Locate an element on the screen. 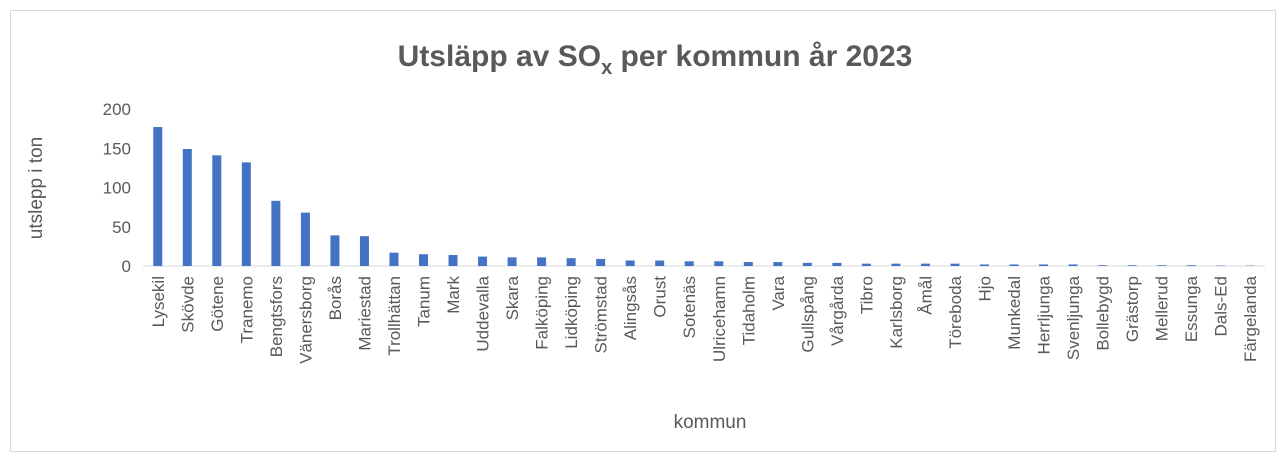  x-tick-label: Töreboda is located at coordinates (955, 311).